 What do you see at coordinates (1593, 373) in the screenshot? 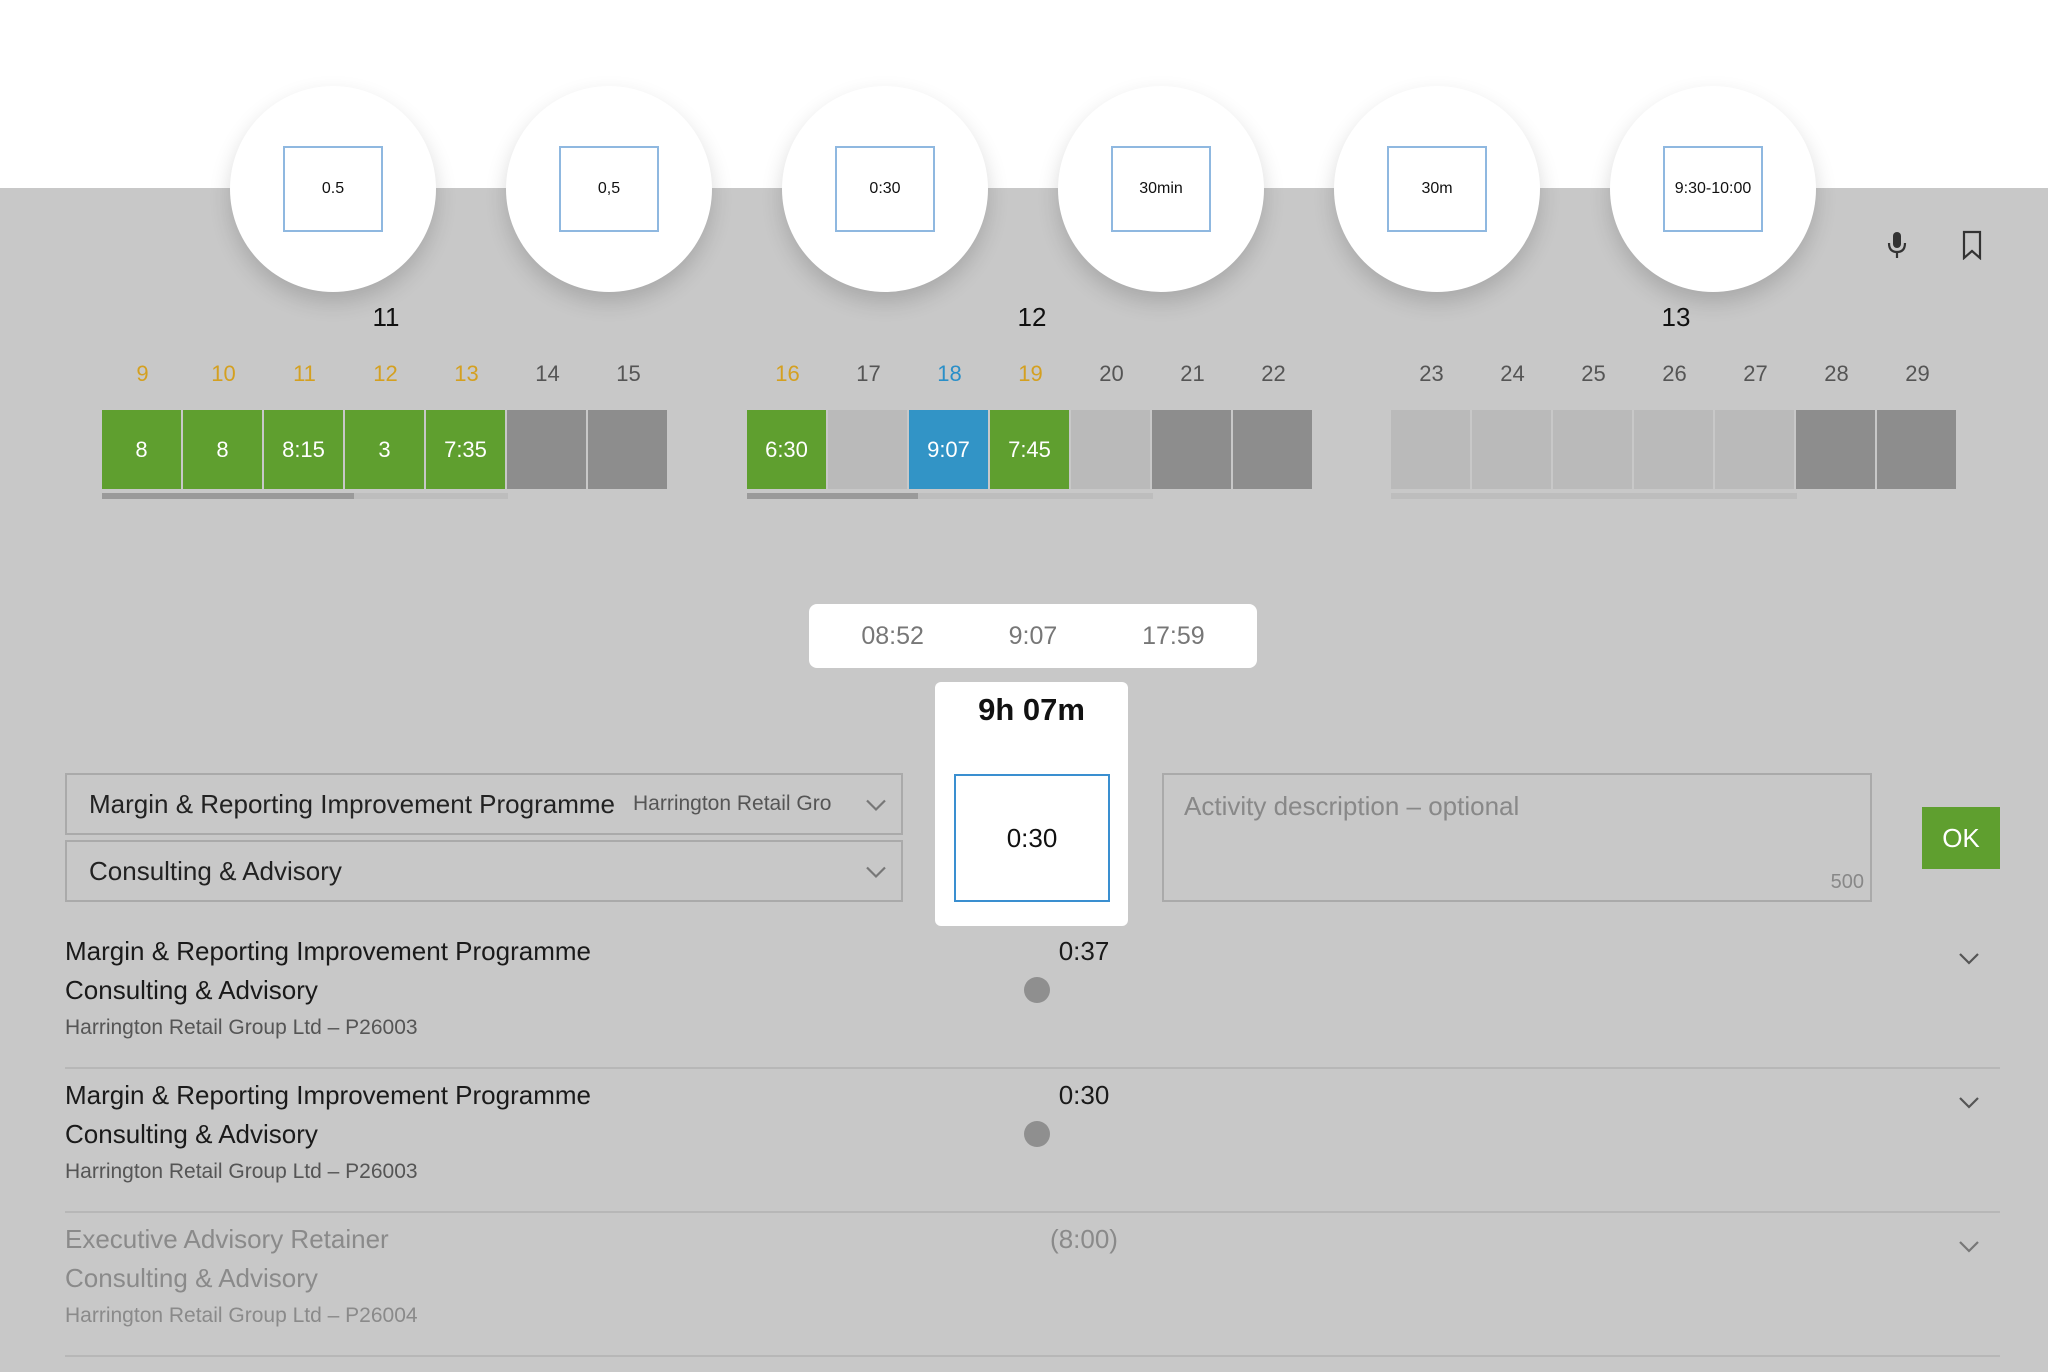
I see `day-number: 25` at bounding box center [1593, 373].